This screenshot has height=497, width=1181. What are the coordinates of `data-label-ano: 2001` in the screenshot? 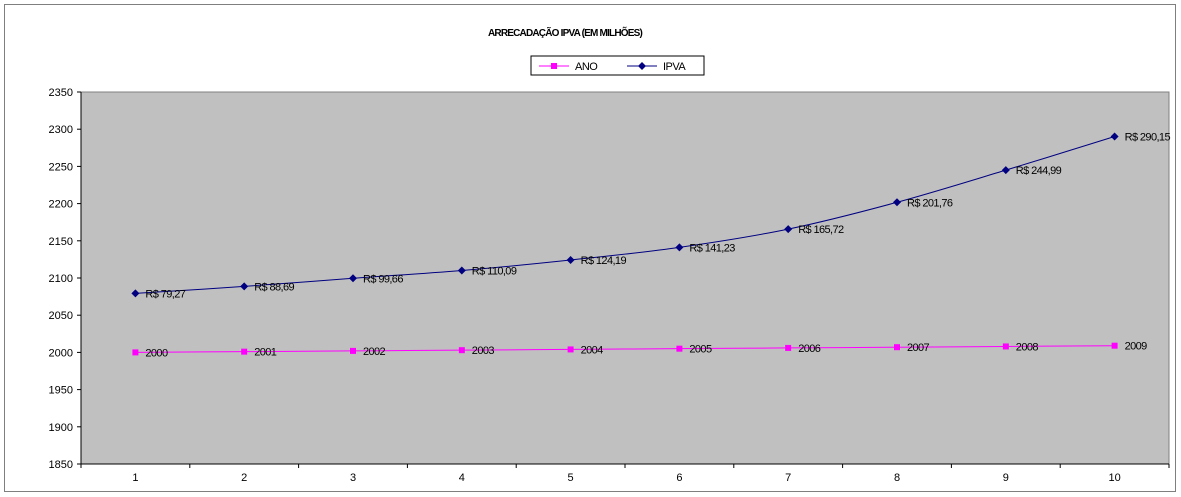 It's located at (265, 353).